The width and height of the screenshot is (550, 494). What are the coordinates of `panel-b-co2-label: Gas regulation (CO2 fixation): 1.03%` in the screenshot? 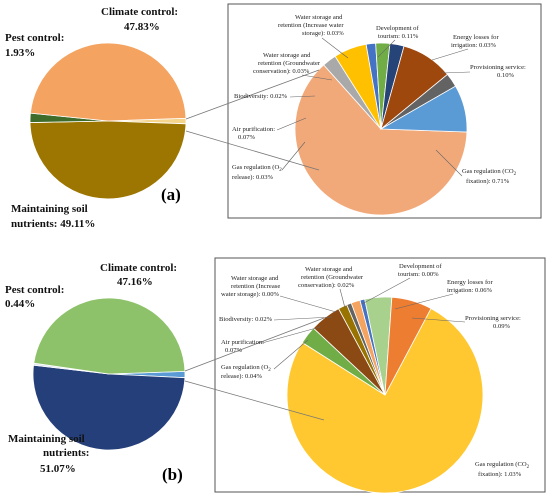 It's located at (503, 469).